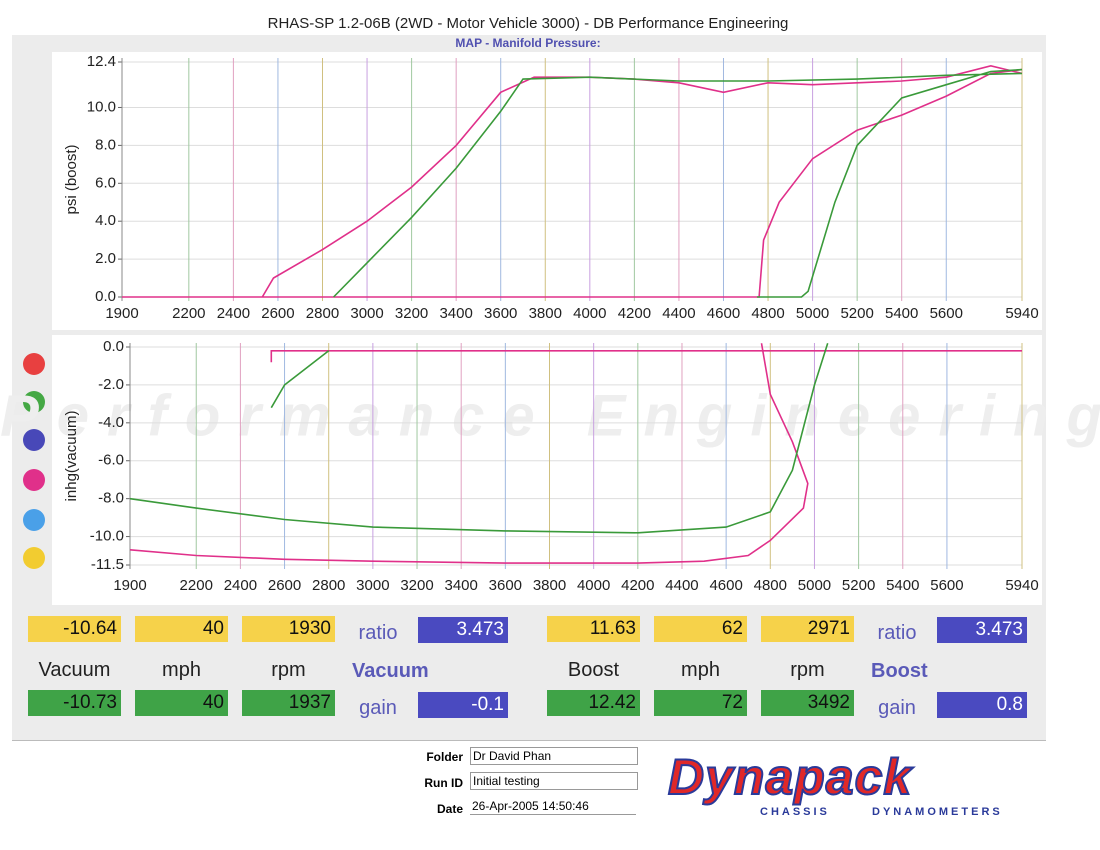 This screenshot has width=1100, height=850. I want to click on logo: Dynapack, so click(790, 777).